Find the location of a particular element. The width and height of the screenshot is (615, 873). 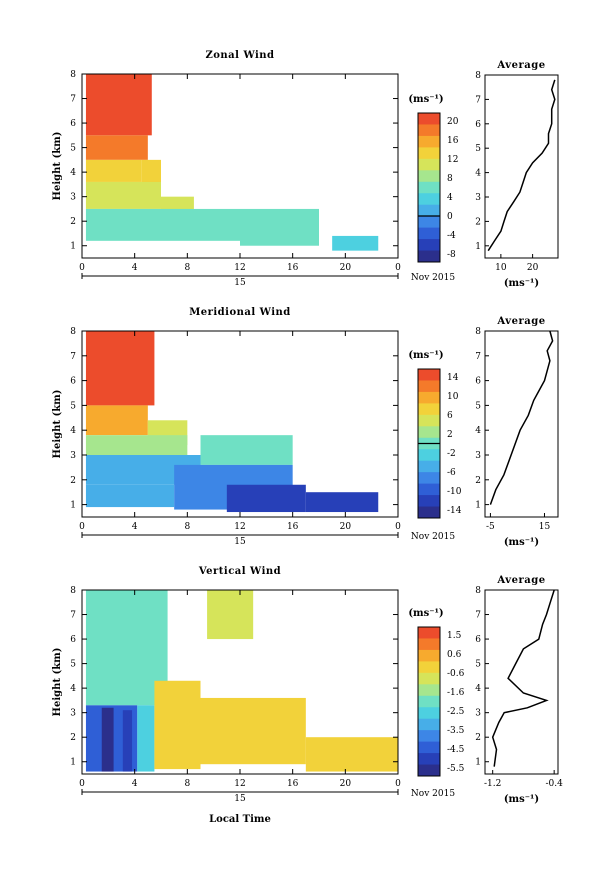

y-tick-label: 6 is located at coordinates (73, 640).